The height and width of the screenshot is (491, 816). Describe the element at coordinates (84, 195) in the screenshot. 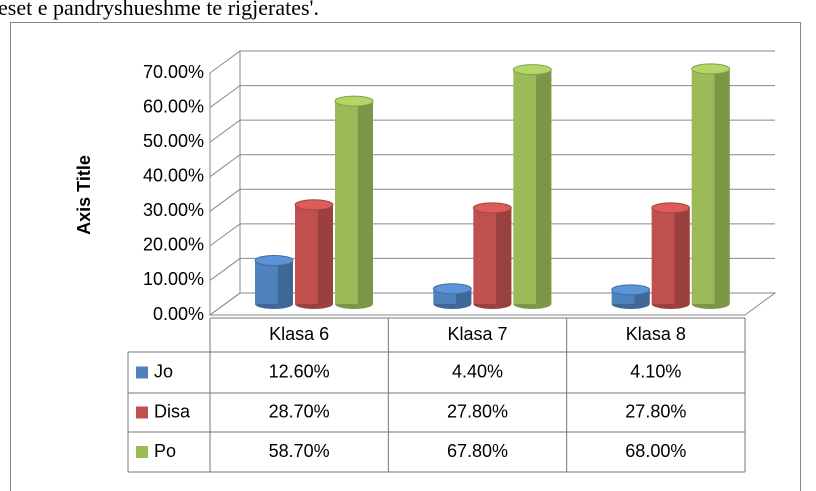

I see `y-axis-title: Axis Title` at that location.